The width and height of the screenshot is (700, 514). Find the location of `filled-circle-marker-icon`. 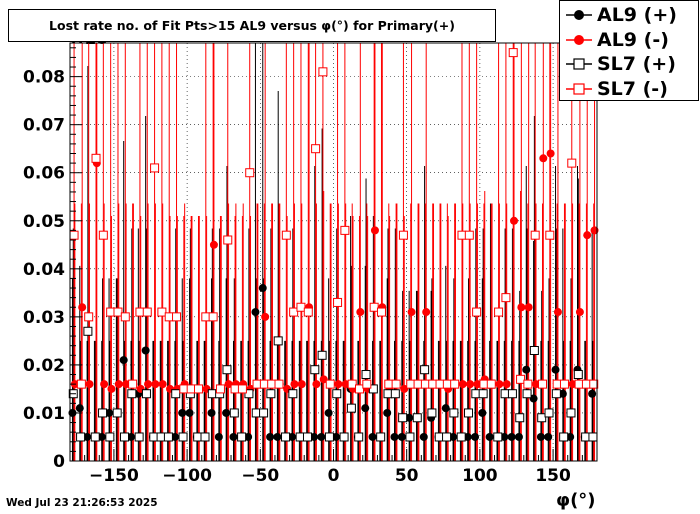

filled-circle-marker-icon is located at coordinates (579, 40).